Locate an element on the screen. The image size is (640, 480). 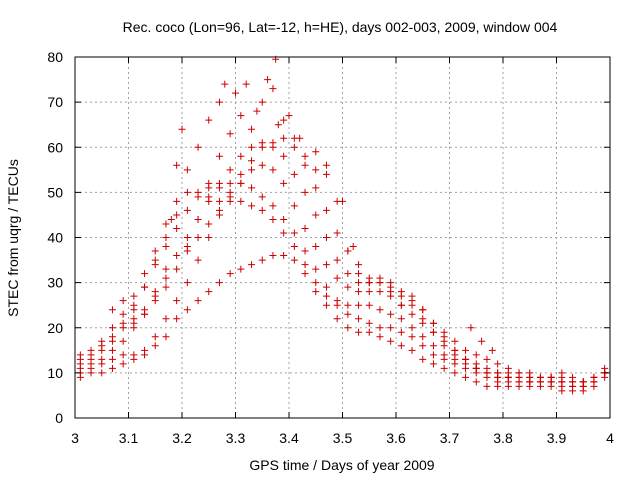
y-tick-label: 40 is located at coordinates (55, 238).